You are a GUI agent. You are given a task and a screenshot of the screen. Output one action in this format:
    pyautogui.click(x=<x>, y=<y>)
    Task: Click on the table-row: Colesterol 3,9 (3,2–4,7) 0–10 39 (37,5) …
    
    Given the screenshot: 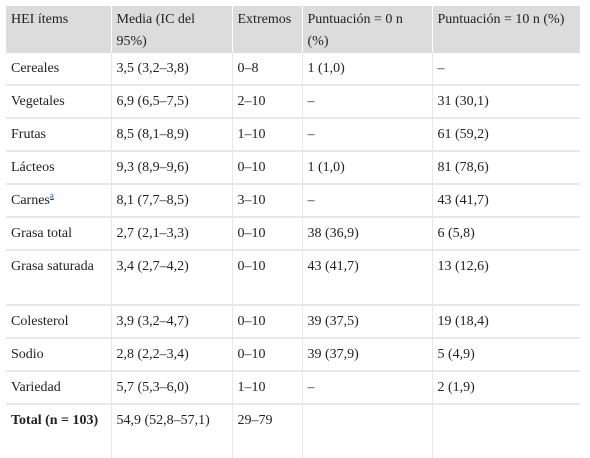 What is the action you would take?
    pyautogui.click(x=293, y=322)
    